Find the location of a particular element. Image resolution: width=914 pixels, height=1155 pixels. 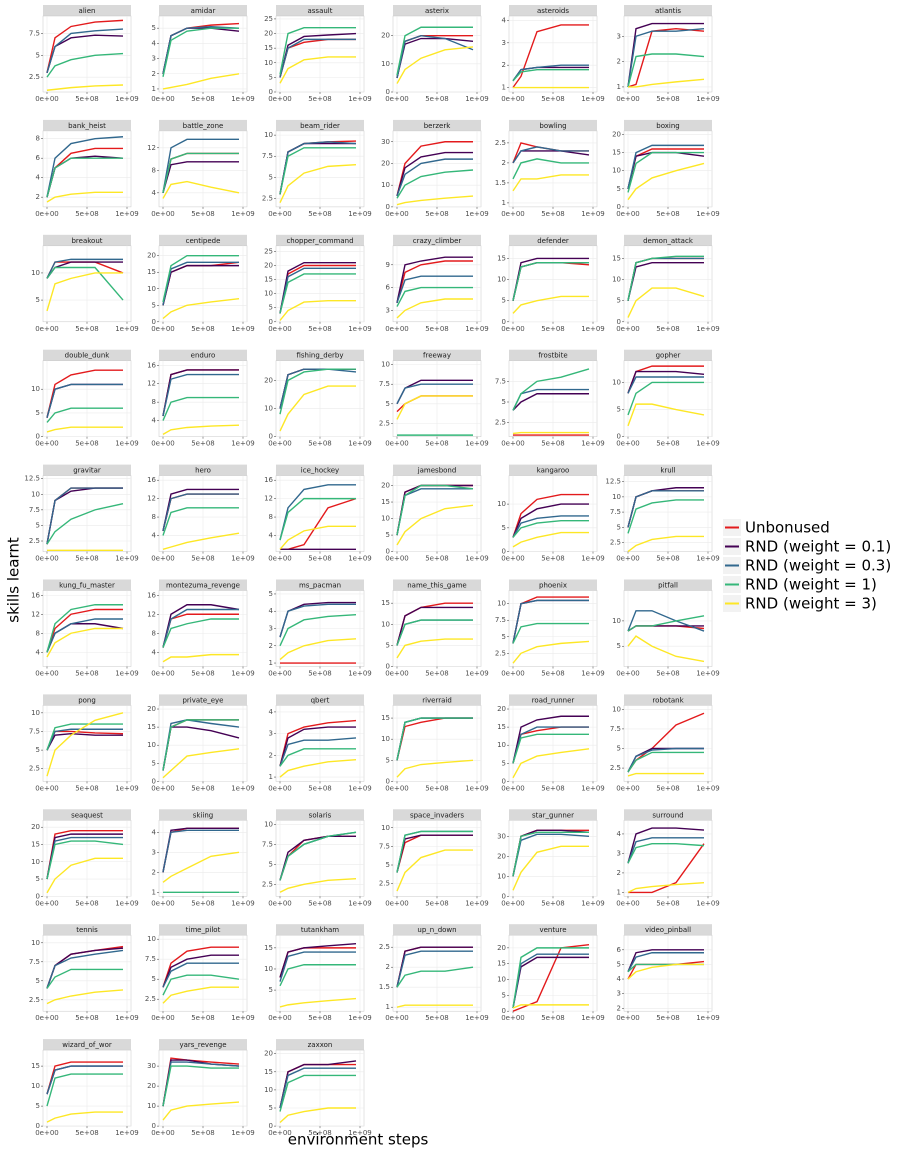

y-tick-label: 4 is located at coordinates (504, 20).